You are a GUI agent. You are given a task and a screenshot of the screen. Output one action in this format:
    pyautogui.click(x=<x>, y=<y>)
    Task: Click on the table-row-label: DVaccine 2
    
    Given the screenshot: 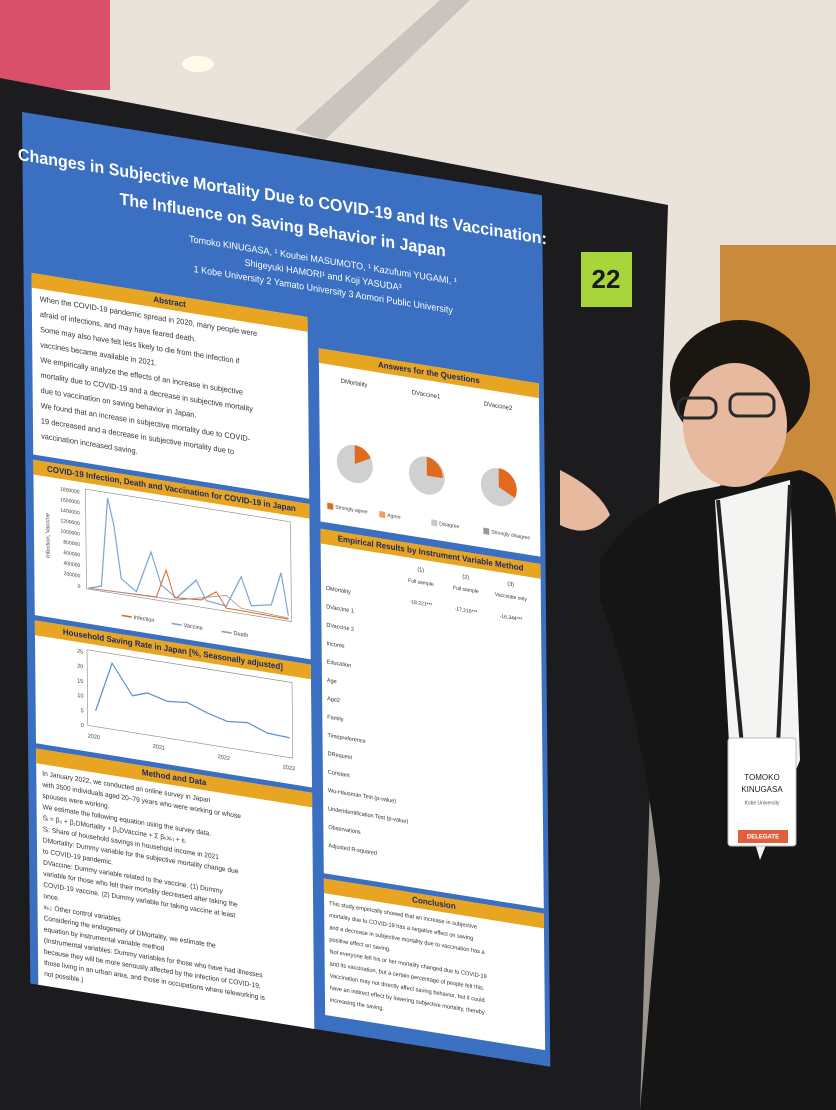 What is the action you would take?
    pyautogui.click(x=340, y=628)
    